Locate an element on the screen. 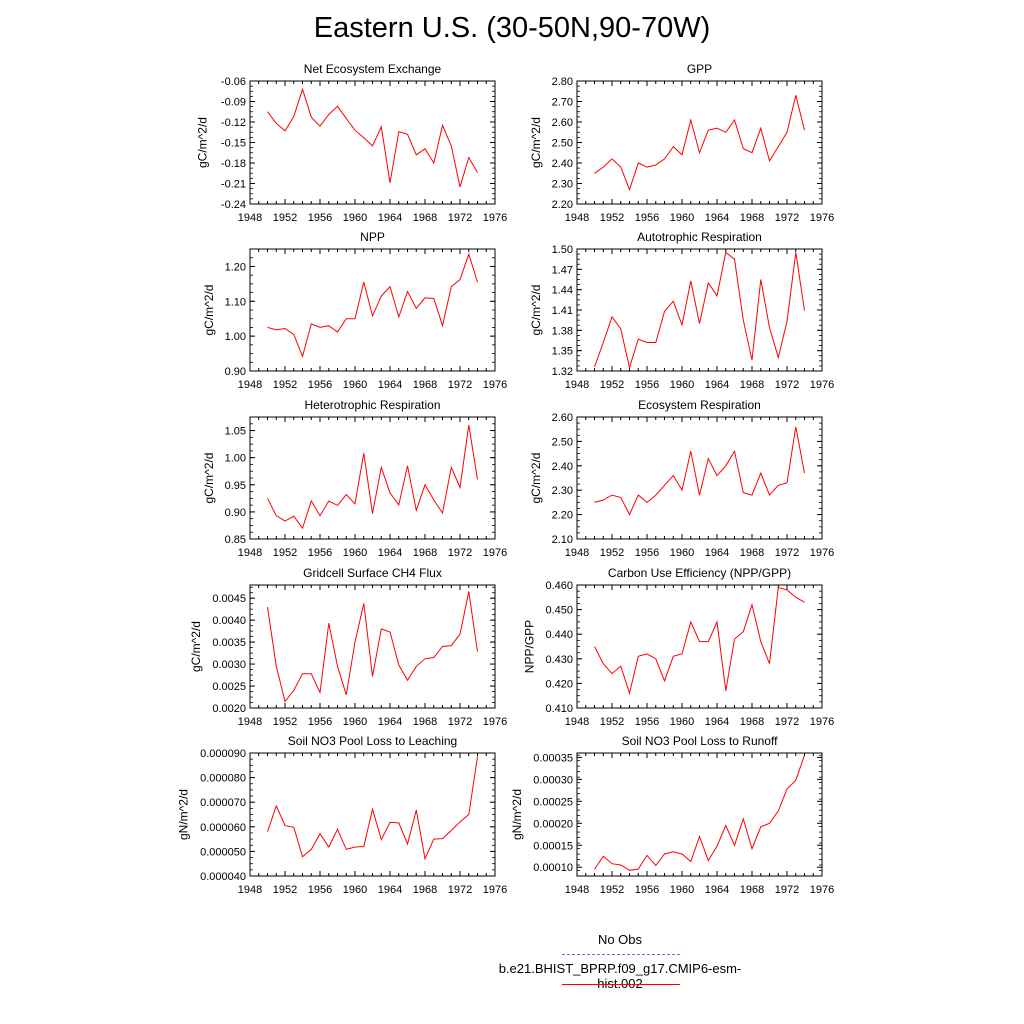 Image resolution: width=1024 pixels, height=1024 pixels. figure-title: Eastern U.S. (30-50N,90-70W) is located at coordinates (512, 28).